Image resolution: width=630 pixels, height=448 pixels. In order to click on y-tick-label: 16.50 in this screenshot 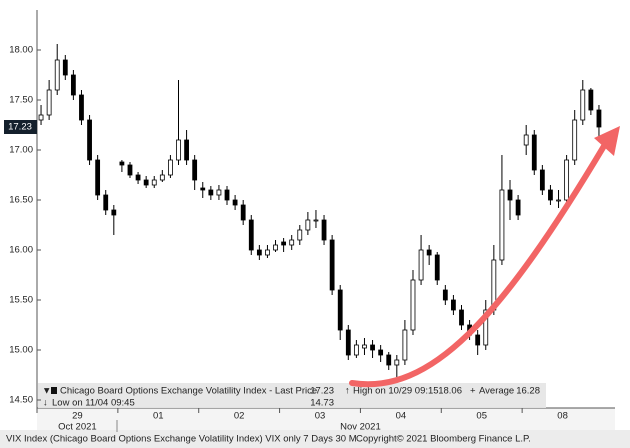, I will do `click(21, 200)`.